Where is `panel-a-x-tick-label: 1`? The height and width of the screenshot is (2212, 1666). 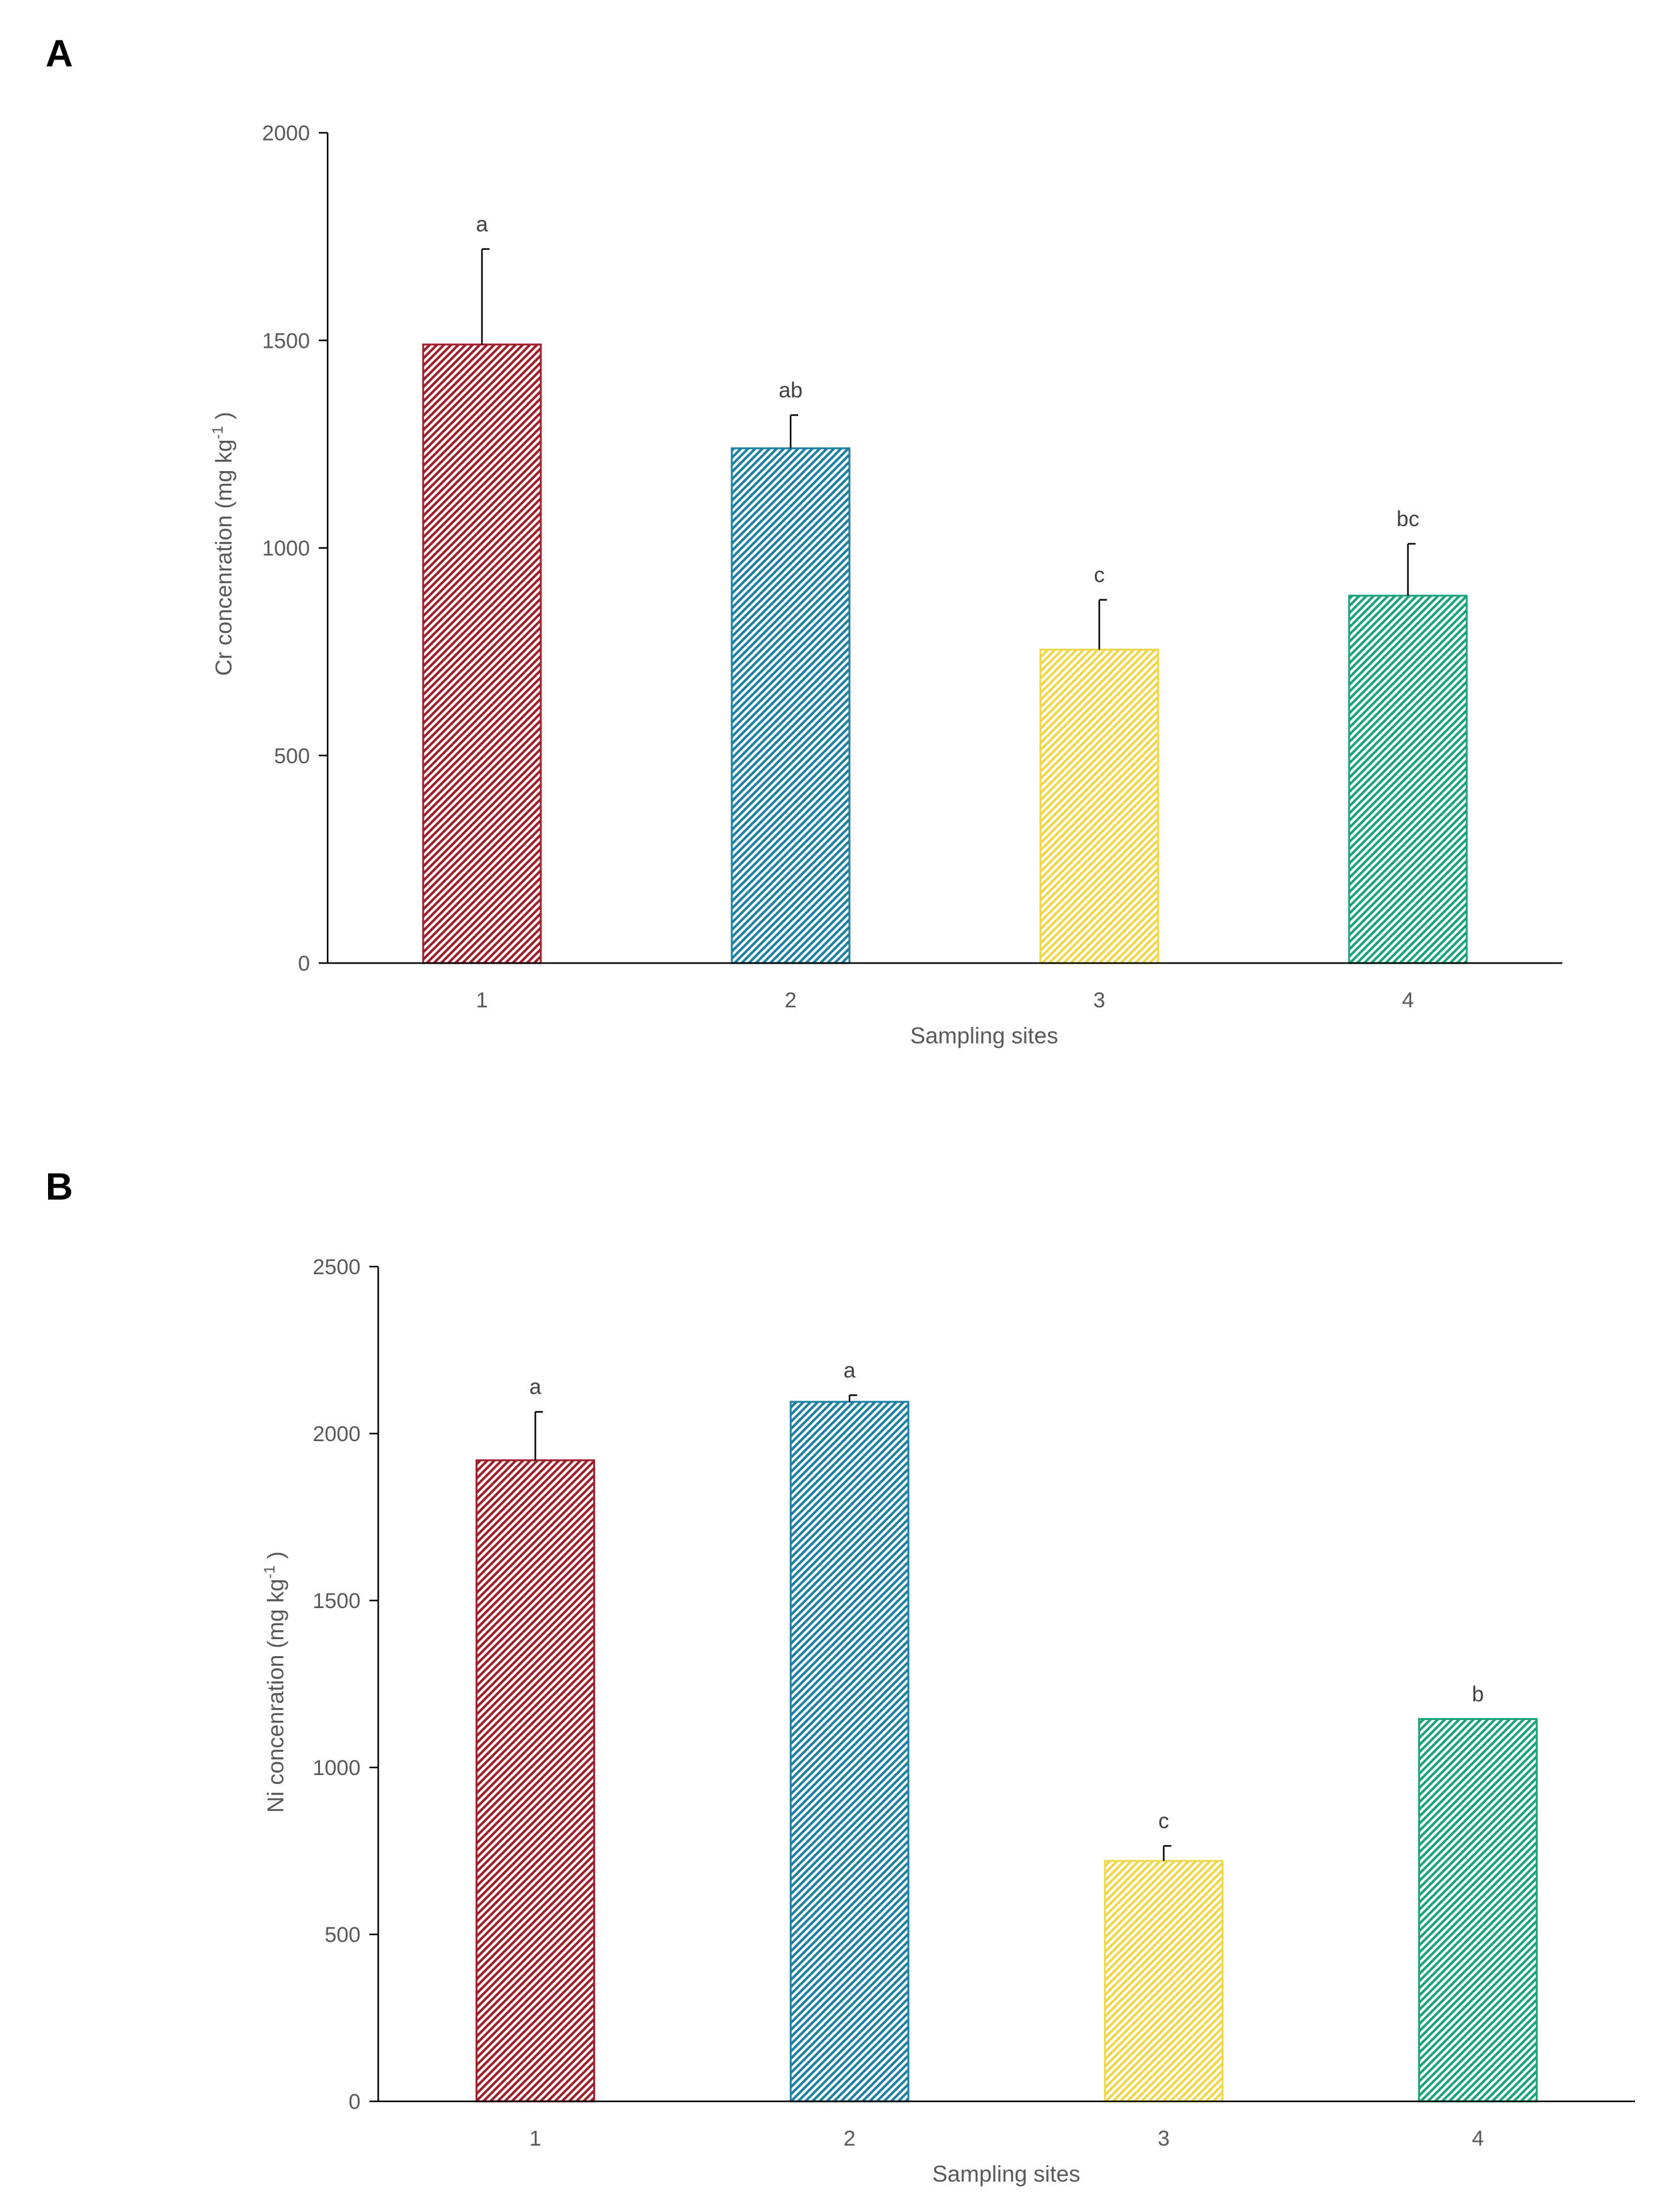 panel-a-x-tick-label: 1 is located at coordinates (482, 1000).